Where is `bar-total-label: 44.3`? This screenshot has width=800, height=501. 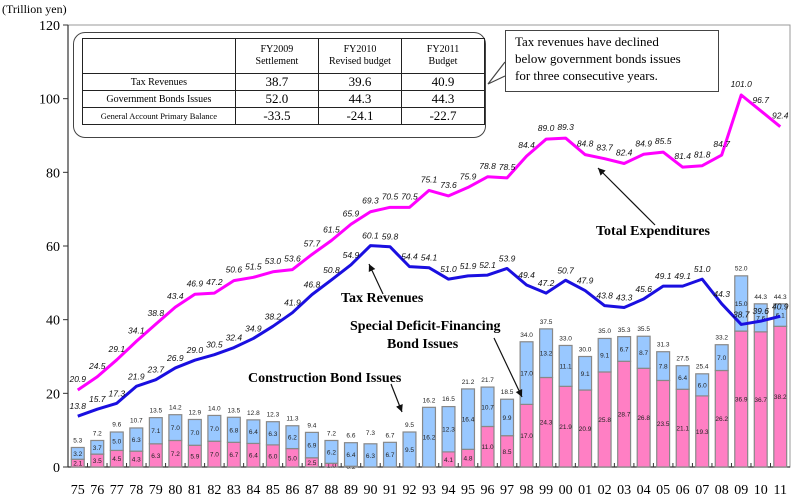 bar-total-label: 44.3 is located at coordinates (760, 297).